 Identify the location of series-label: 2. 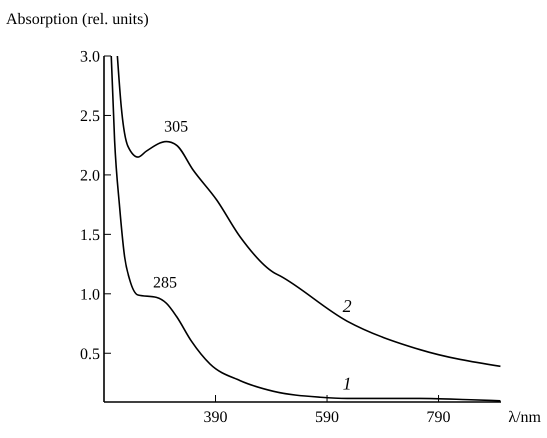
(347, 306).